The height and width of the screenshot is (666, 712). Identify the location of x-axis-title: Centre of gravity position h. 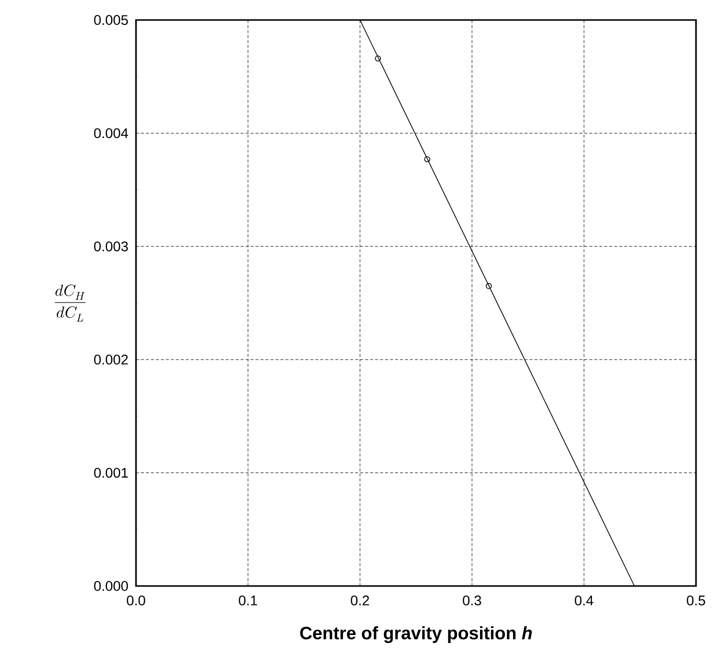
(416, 635).